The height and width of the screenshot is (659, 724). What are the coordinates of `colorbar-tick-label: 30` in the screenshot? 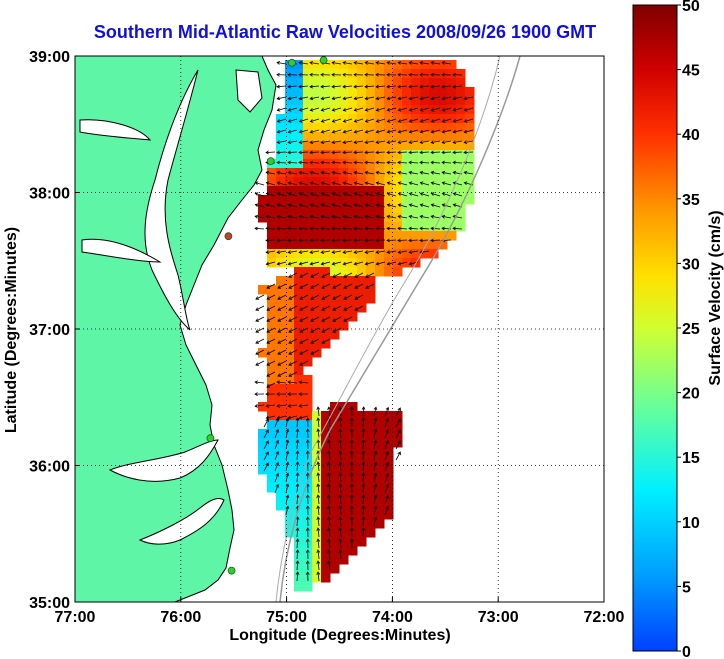 It's located at (691, 264).